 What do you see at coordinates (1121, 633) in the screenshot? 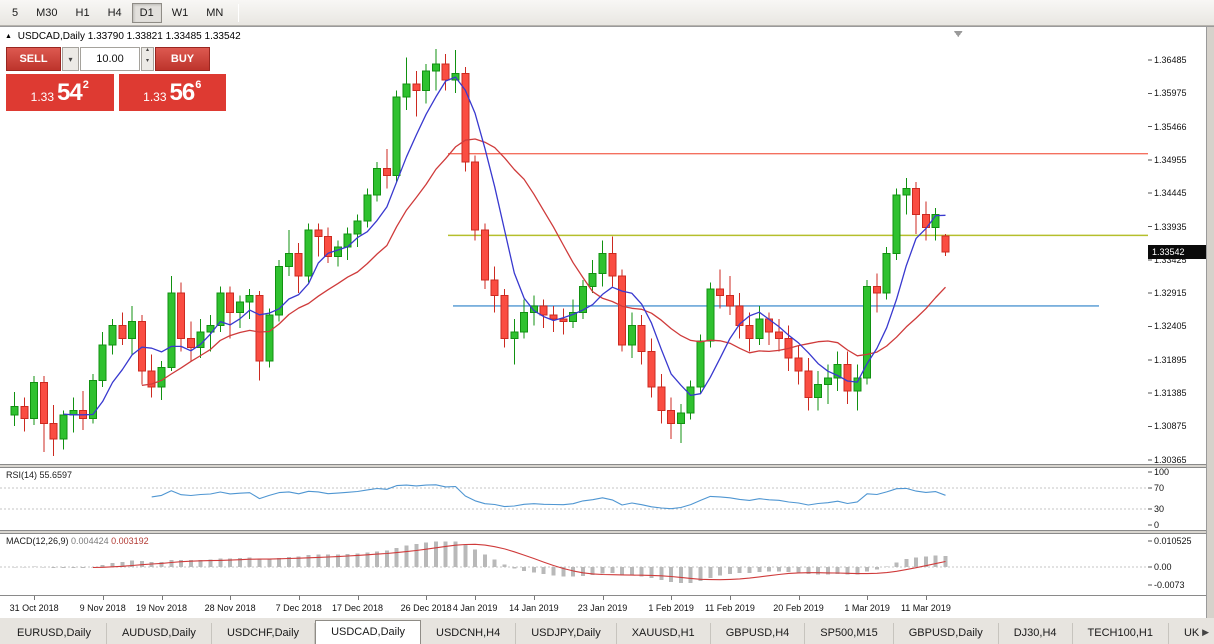
I see `chart-tab-tech100-h1: TECH100,H1` at bounding box center [1121, 633].